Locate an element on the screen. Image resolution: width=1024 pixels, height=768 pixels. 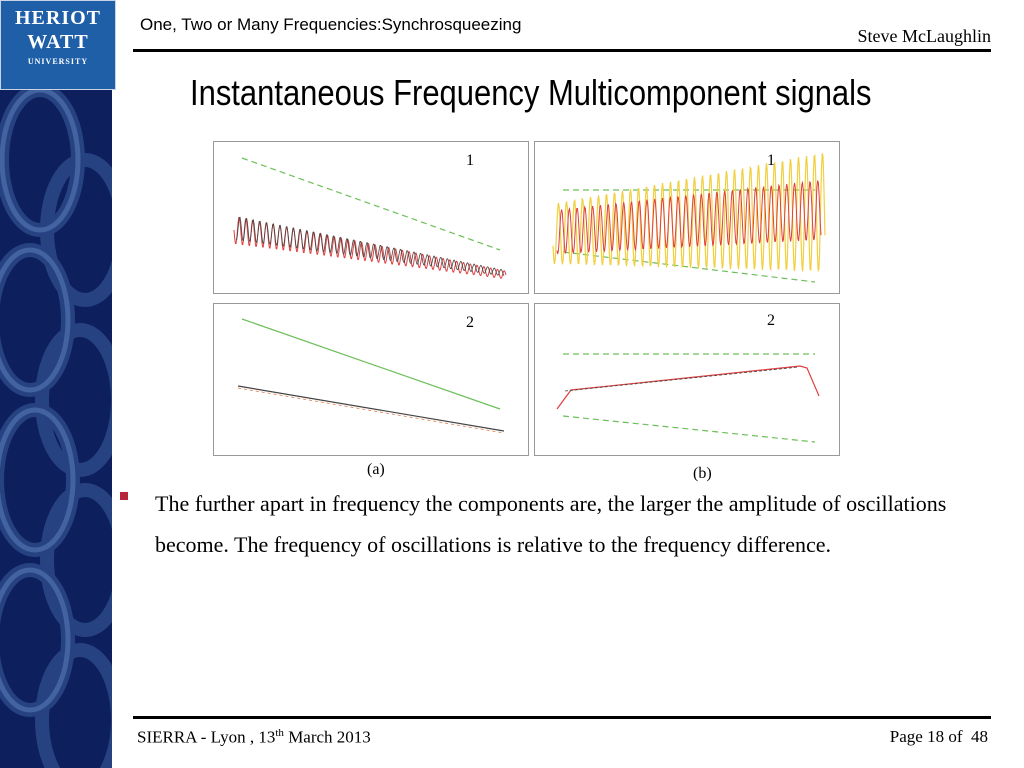
chain-background-graphic is located at coordinates (56, 425).